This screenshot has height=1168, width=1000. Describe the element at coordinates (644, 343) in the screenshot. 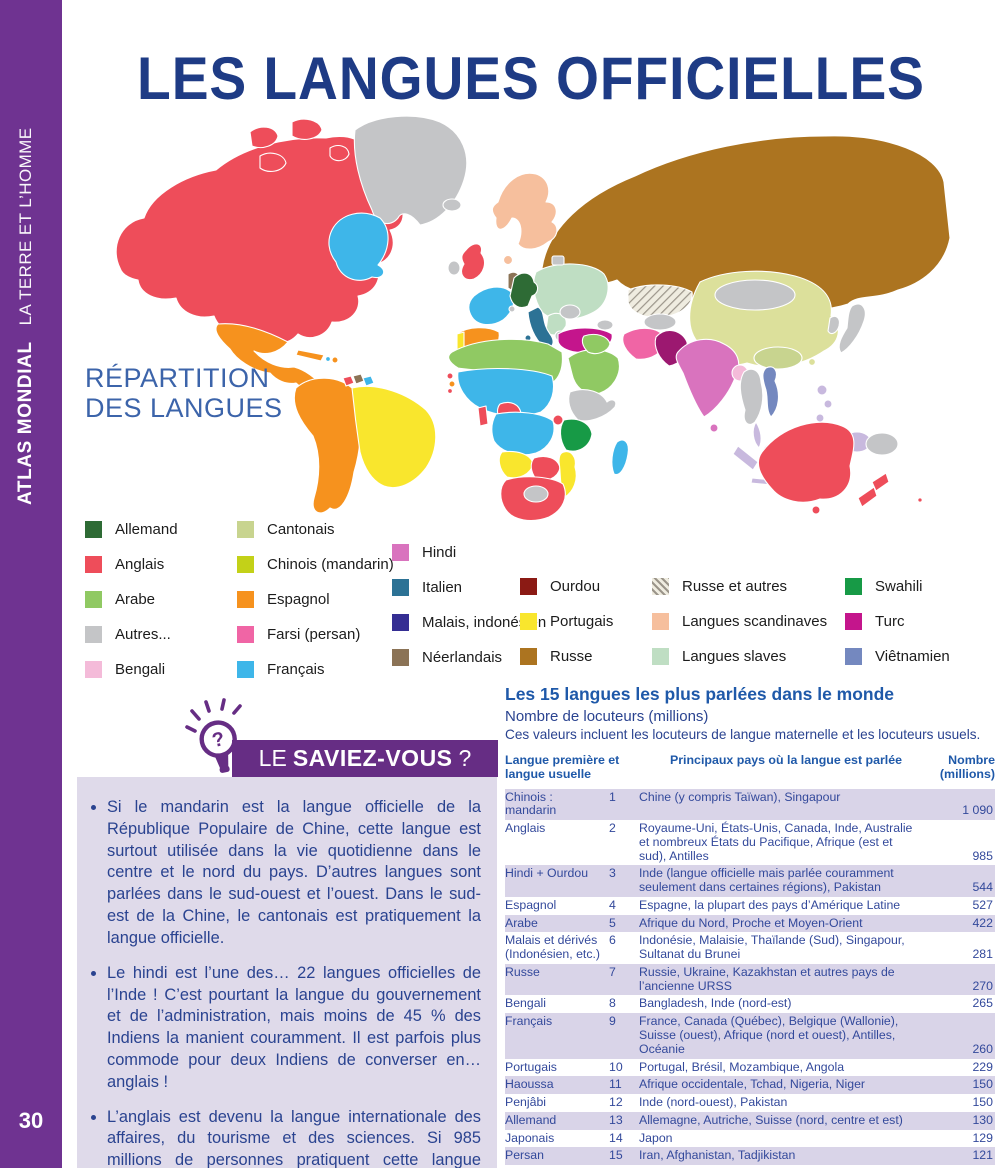

I see `map-region-farsi` at that location.